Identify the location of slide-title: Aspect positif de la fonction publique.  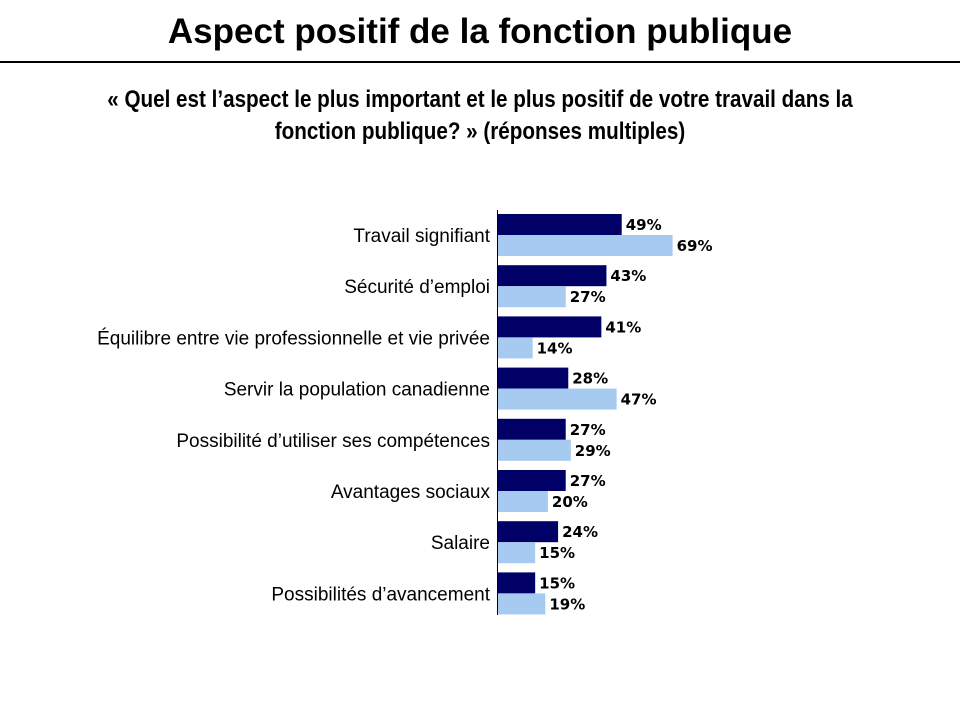
(480, 31).